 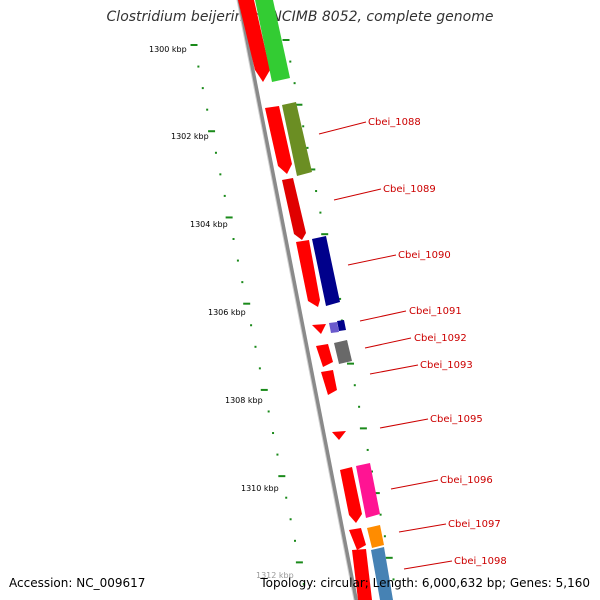 What do you see at coordinates (190, 136) in the screenshot?
I see `scale-label-1302: 1302 kbp` at bounding box center [190, 136].